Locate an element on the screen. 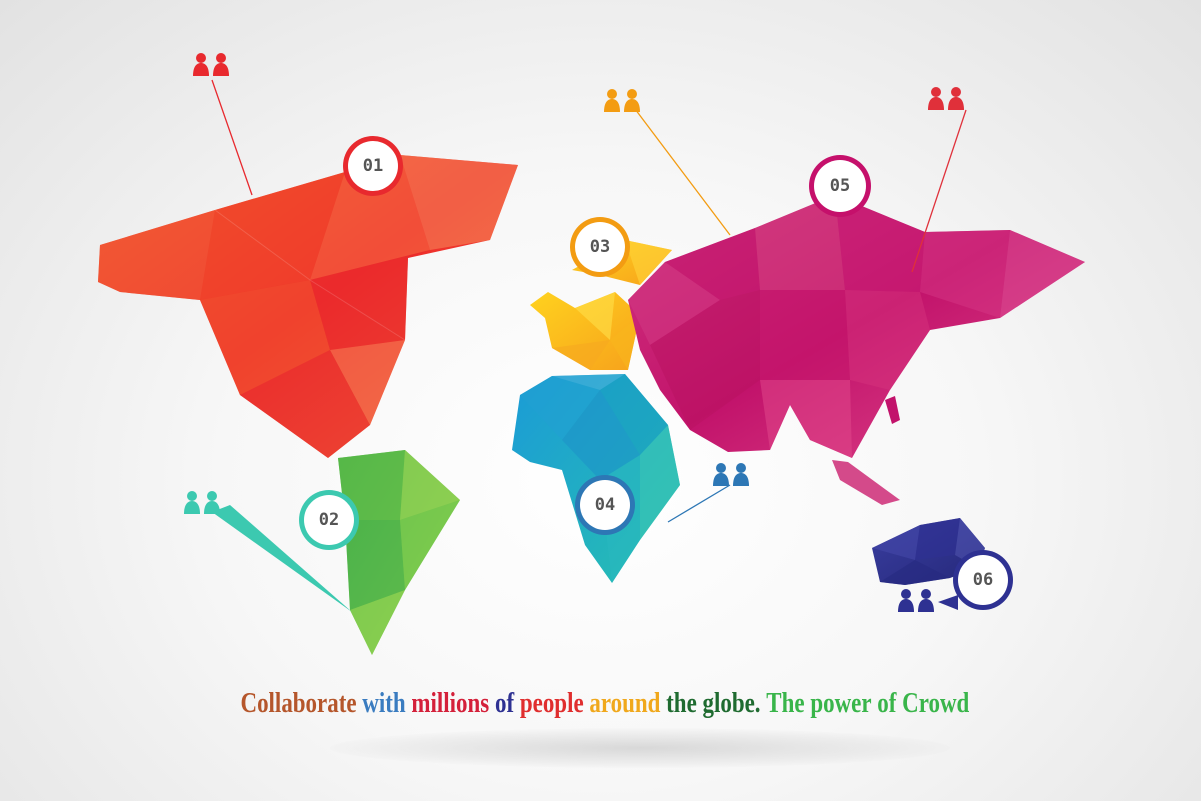  continent-australia is located at coordinates (928, 551).